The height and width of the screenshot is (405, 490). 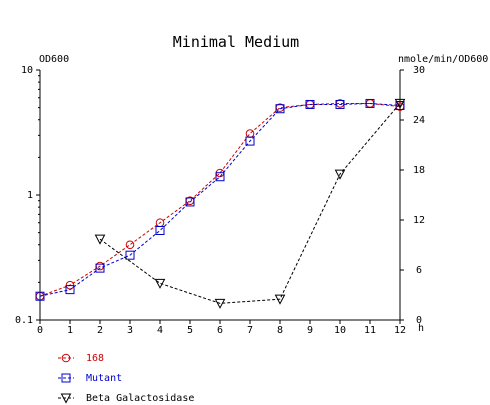 What do you see at coordinates (421, 328) in the screenshot?
I see `x-axis-label: h` at bounding box center [421, 328].